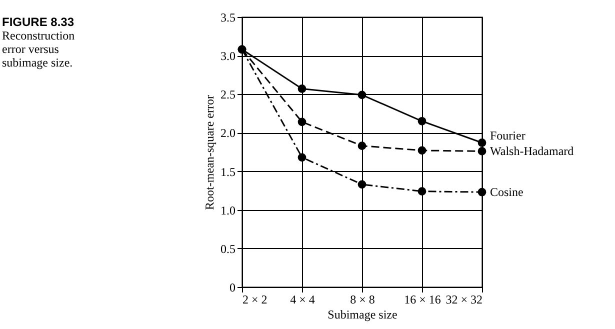 This screenshot has width=615, height=329. Describe the element at coordinates (228, 56) in the screenshot. I see `y-tick-label: 3.0` at that location.